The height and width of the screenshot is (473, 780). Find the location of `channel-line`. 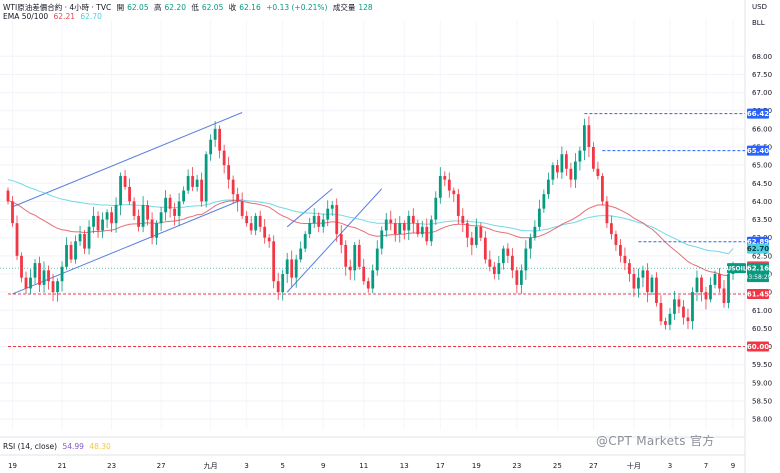

channel-line is located at coordinates (127, 247).